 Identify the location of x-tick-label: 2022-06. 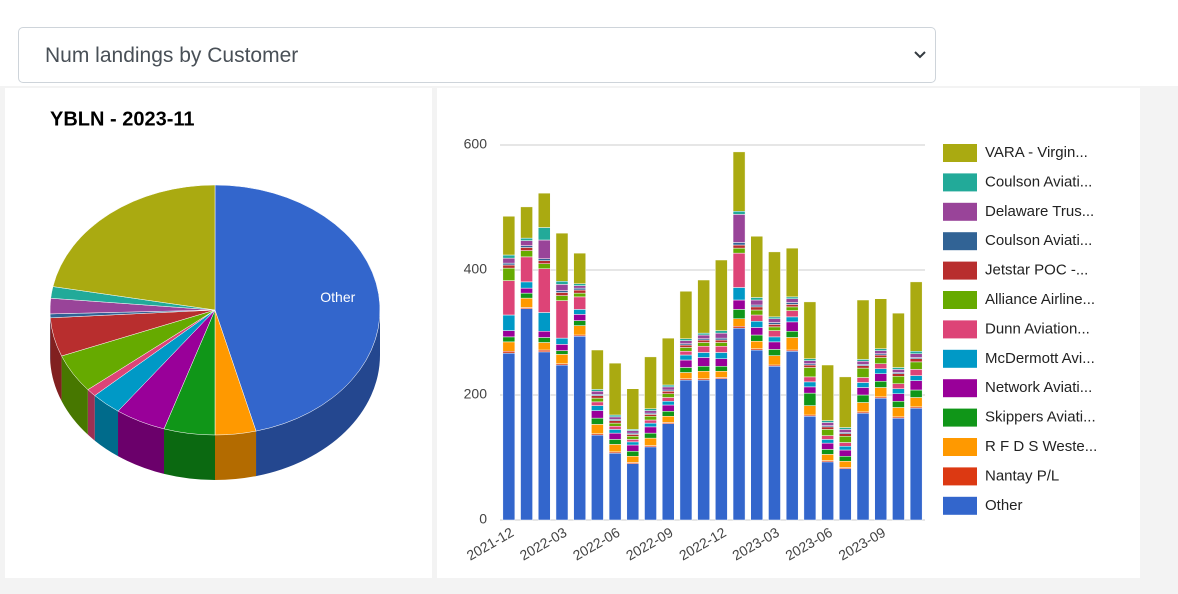
(596, 544).